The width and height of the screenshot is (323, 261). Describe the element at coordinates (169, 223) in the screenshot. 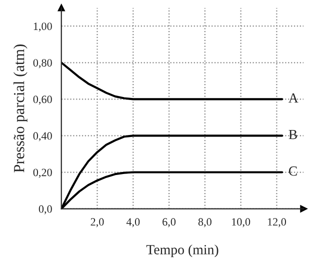

I see `x-tick-label: 6,0` at that location.